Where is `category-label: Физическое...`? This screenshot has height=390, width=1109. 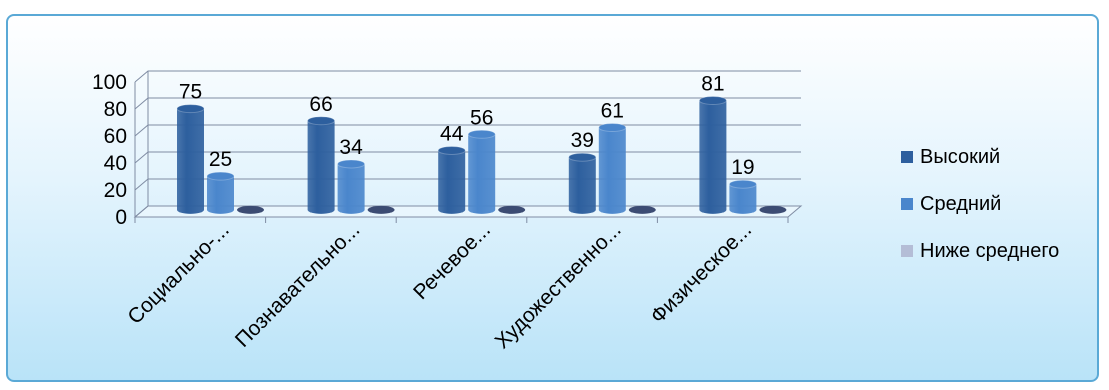
category-label: Физическое... is located at coordinates (701, 273).